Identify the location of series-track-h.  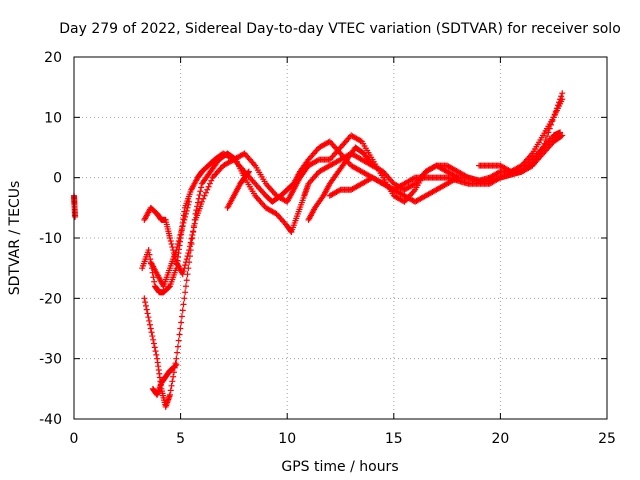
(393, 189).